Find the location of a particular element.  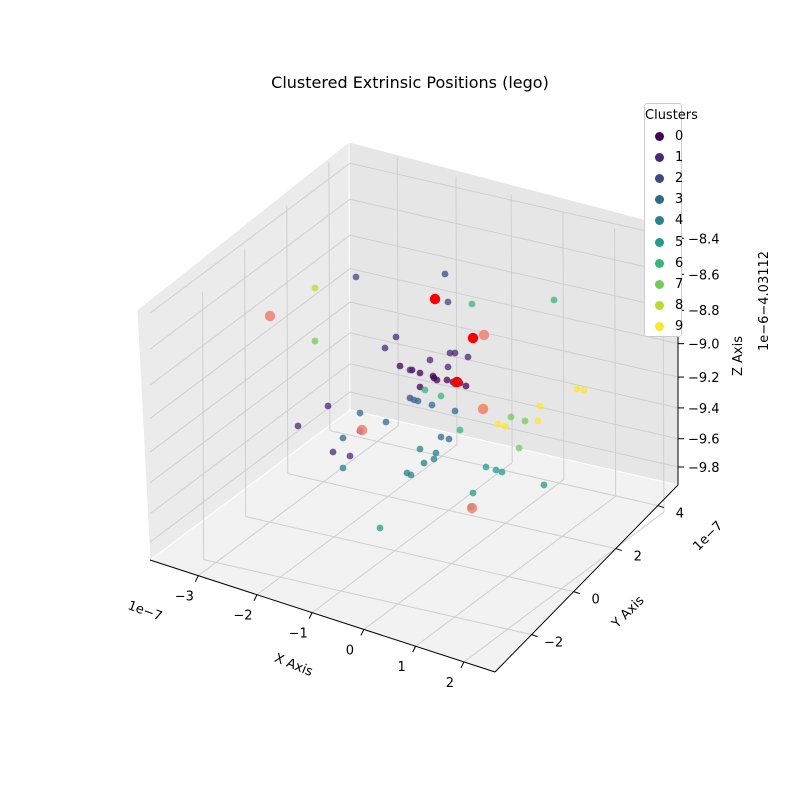

y-axis-line is located at coordinates (586, 578).